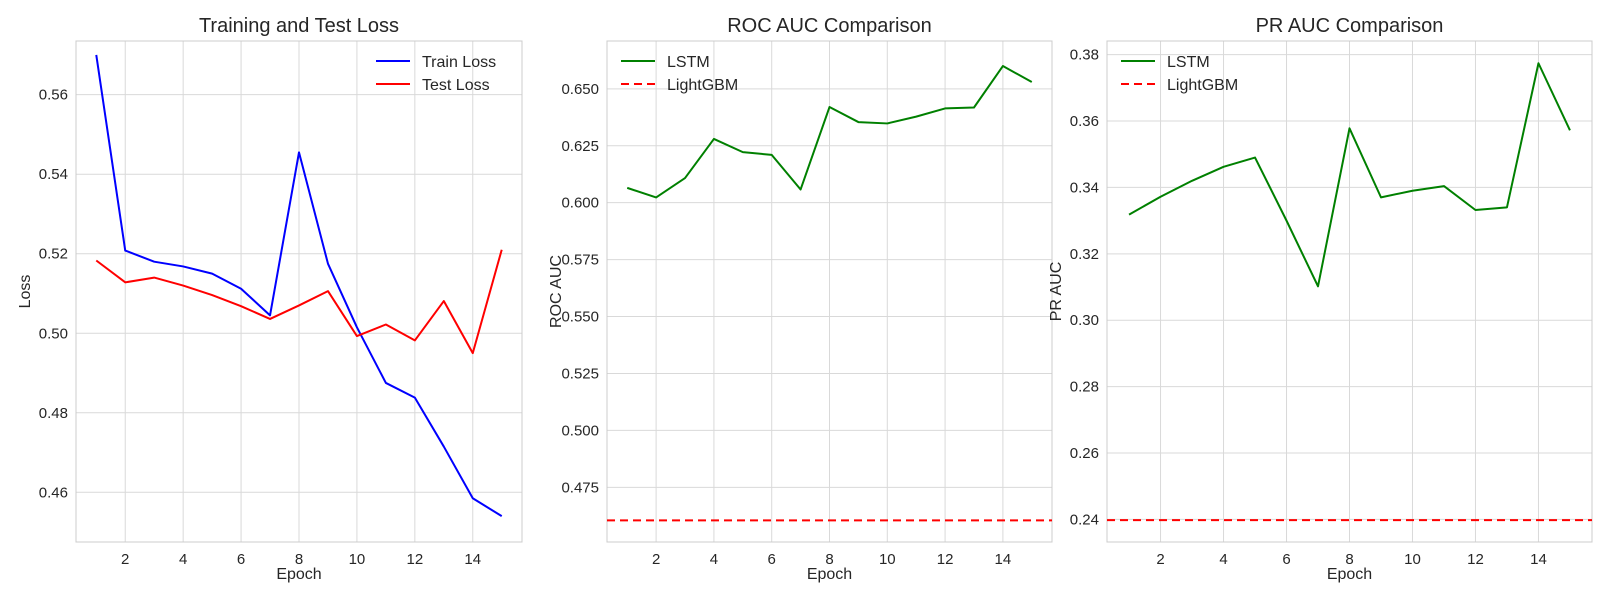  I want to click on y-tick-label: 0.650, so click(580, 89).